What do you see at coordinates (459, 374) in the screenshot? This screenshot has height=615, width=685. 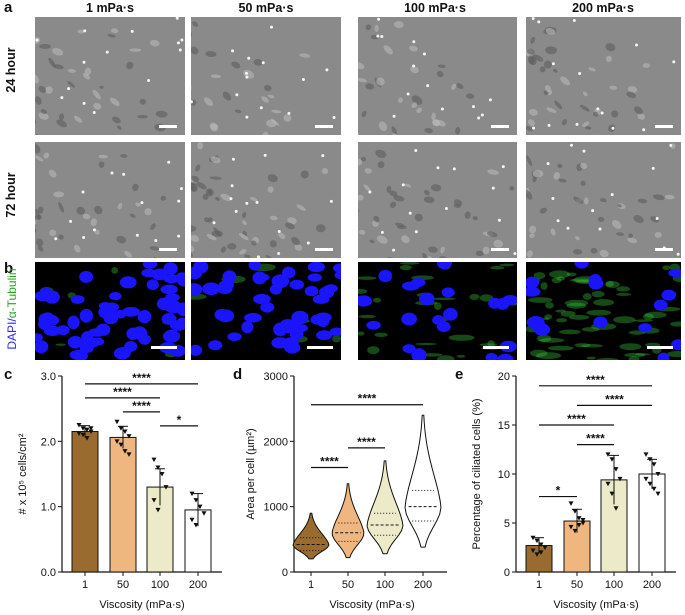 I see `panel-label-e: e` at bounding box center [459, 374].